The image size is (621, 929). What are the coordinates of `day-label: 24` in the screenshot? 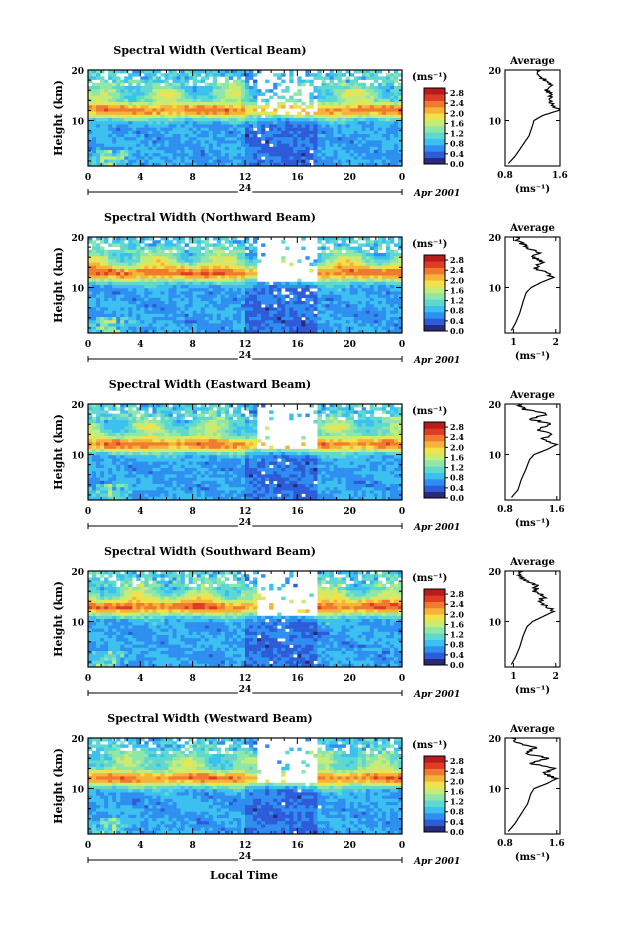 It's located at (245, 356).